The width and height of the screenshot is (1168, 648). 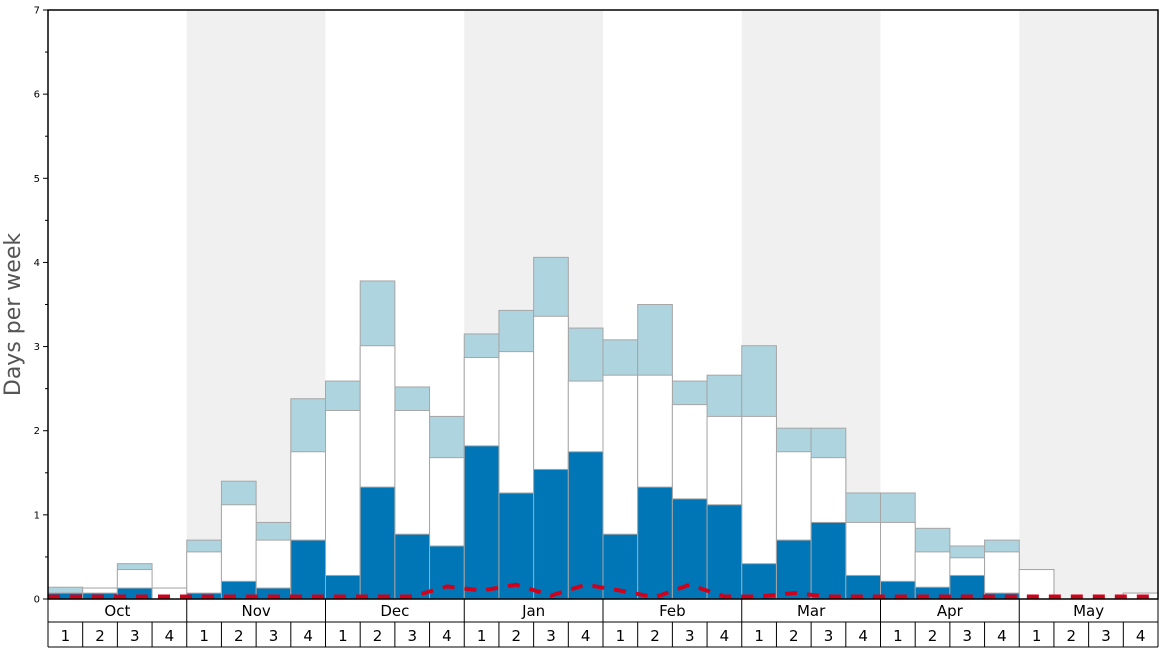 What do you see at coordinates (13, 314) in the screenshot?
I see `y-axis-title: Days per week` at bounding box center [13, 314].